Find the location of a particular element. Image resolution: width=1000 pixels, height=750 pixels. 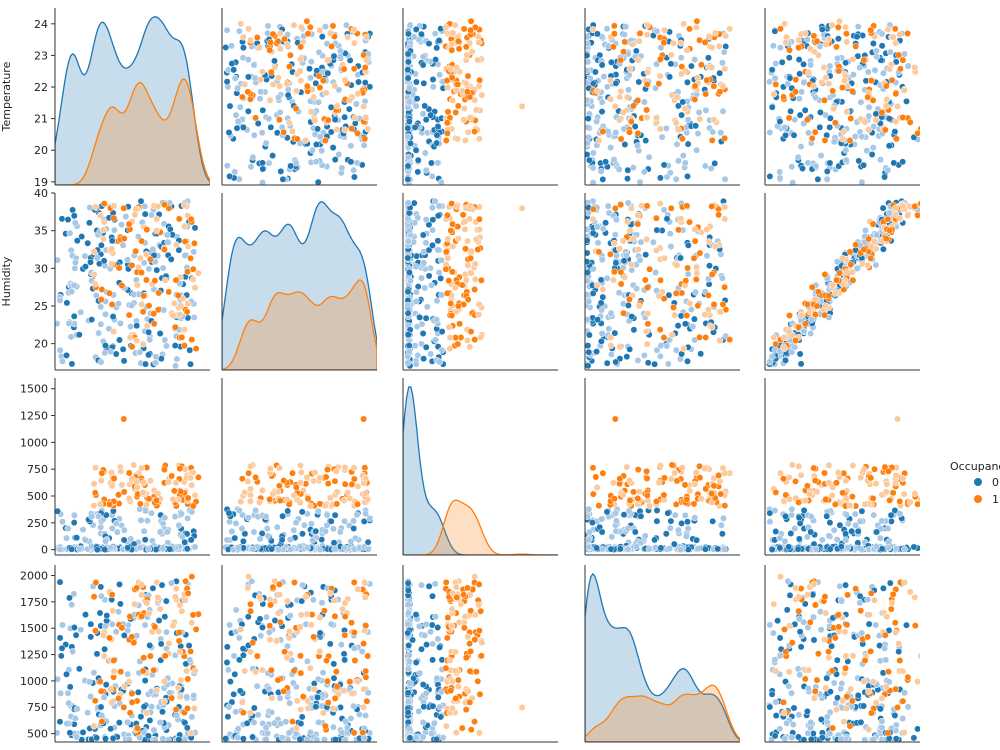

subplot-light-vs-co2 is located at coordinates (662, 467).